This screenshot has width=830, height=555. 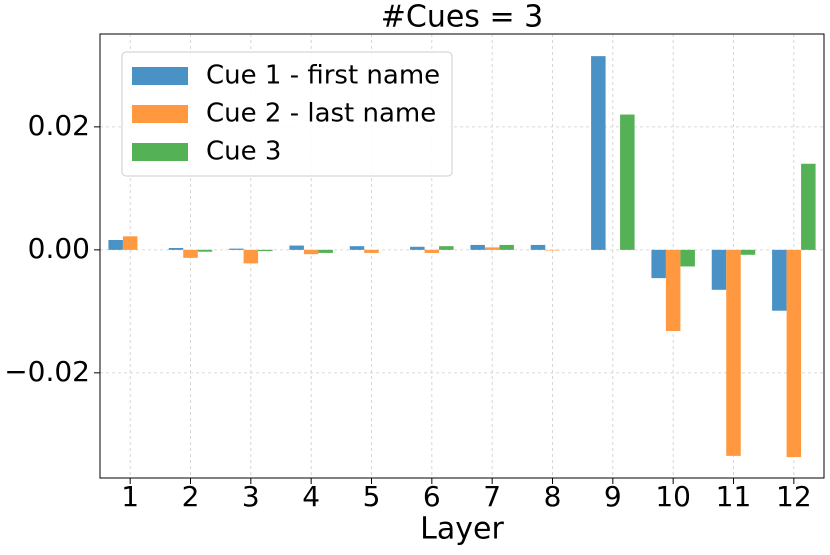 I want to click on legend-label: Cue 3, so click(x=243, y=152).